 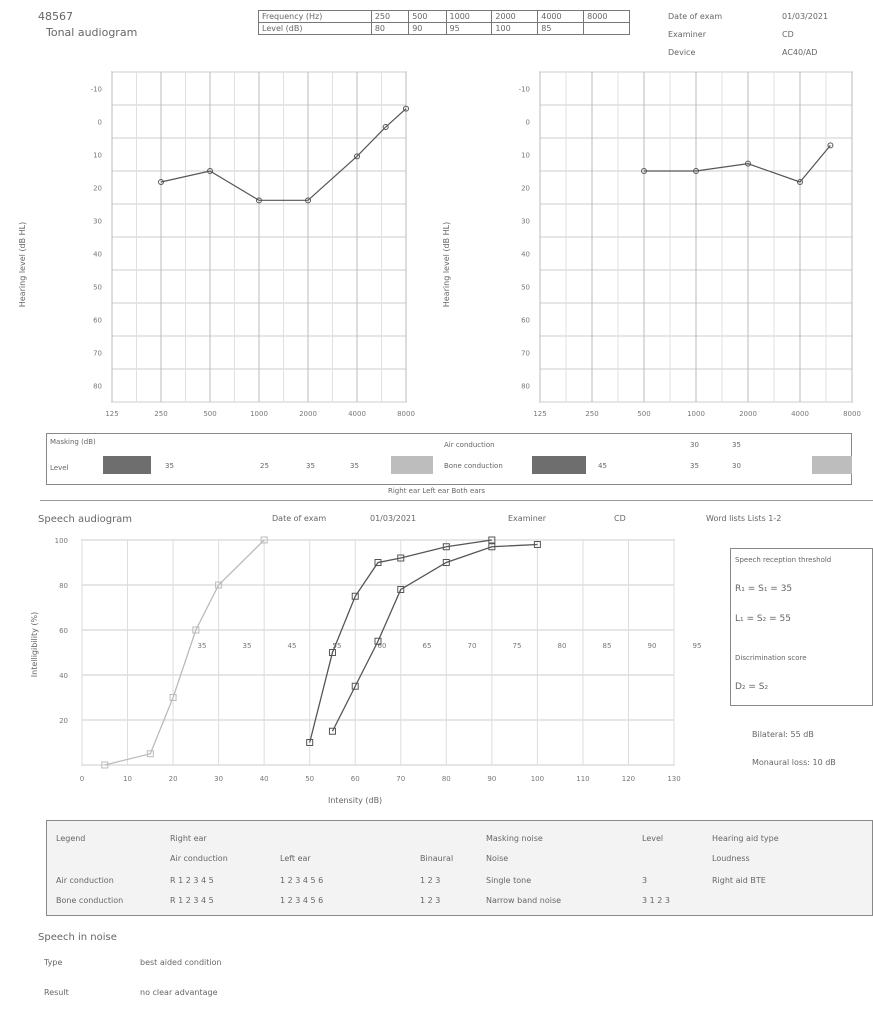 I want to click on speech-midrow-value: 85, so click(x=607, y=646).